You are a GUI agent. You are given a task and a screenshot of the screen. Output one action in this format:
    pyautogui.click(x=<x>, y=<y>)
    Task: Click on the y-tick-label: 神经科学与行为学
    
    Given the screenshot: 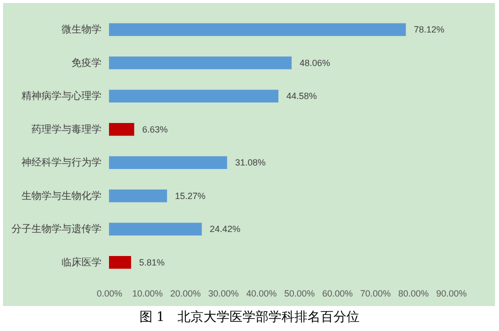 What is the action you would take?
    pyautogui.click(x=62, y=162)
    